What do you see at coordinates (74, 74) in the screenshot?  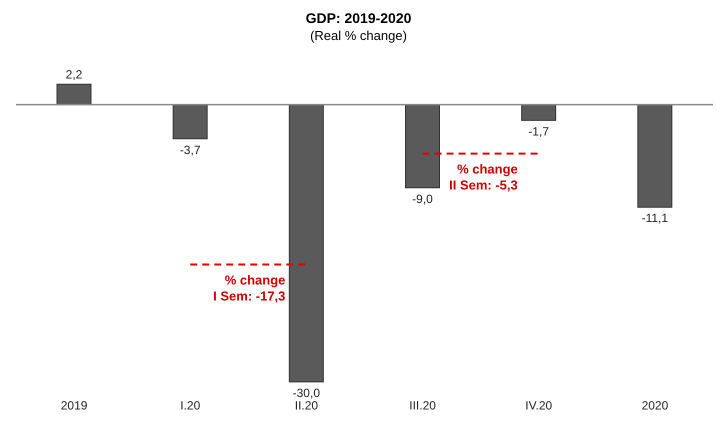 I see `data-label: 2,2` at bounding box center [74, 74].